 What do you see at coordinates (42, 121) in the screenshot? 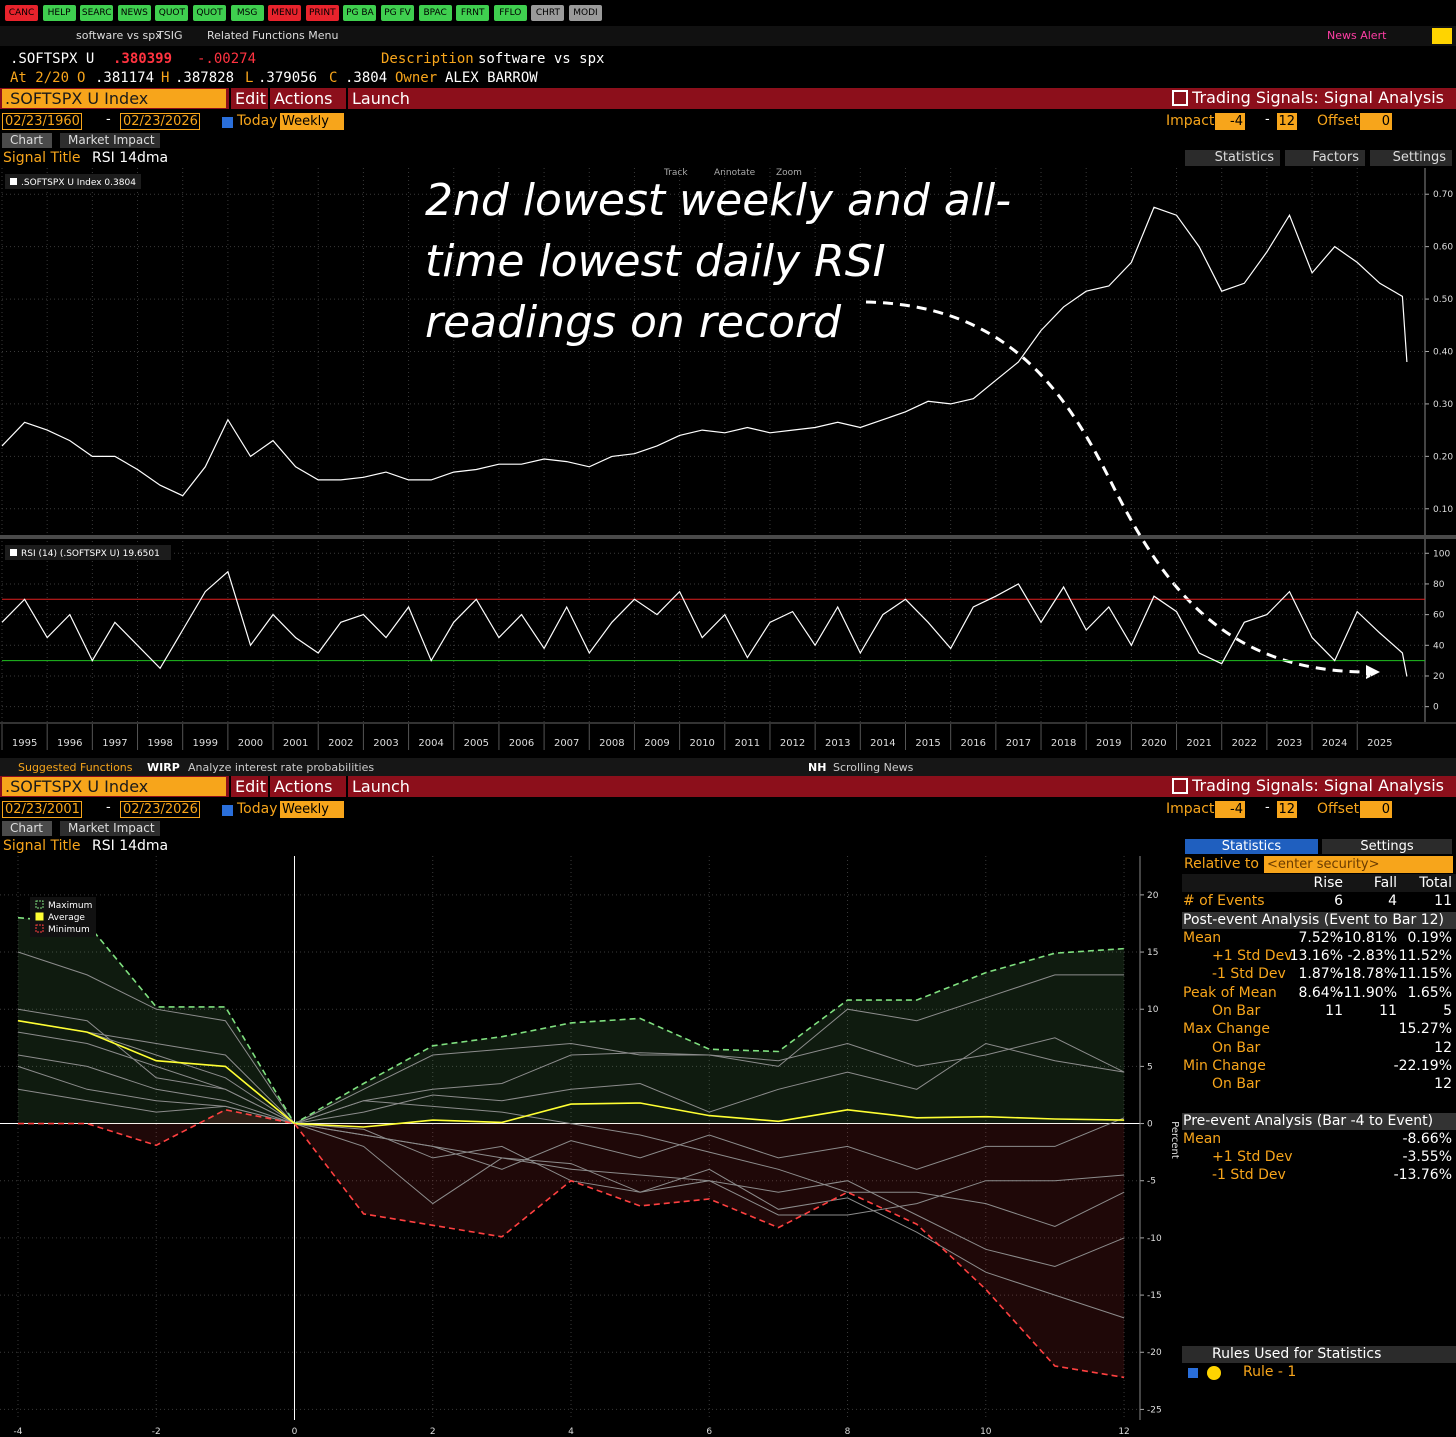
I see `date-from: 02/23/1960` at bounding box center [42, 121].